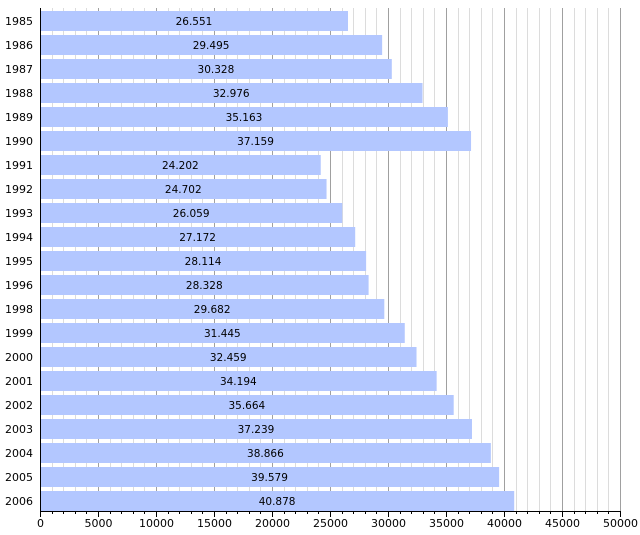 The width and height of the screenshot is (640, 535). I want to click on data-label: 37.239, so click(256, 430).